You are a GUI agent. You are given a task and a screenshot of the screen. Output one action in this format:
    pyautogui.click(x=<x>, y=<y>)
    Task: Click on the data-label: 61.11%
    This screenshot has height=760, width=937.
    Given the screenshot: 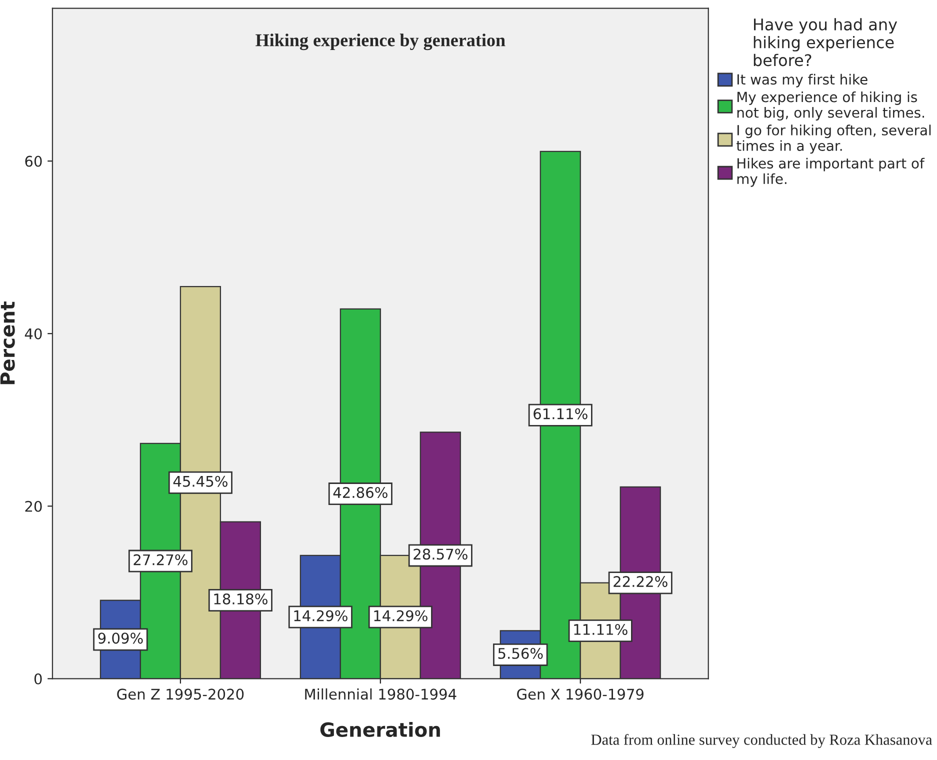 What is the action you would take?
    pyautogui.click(x=561, y=414)
    